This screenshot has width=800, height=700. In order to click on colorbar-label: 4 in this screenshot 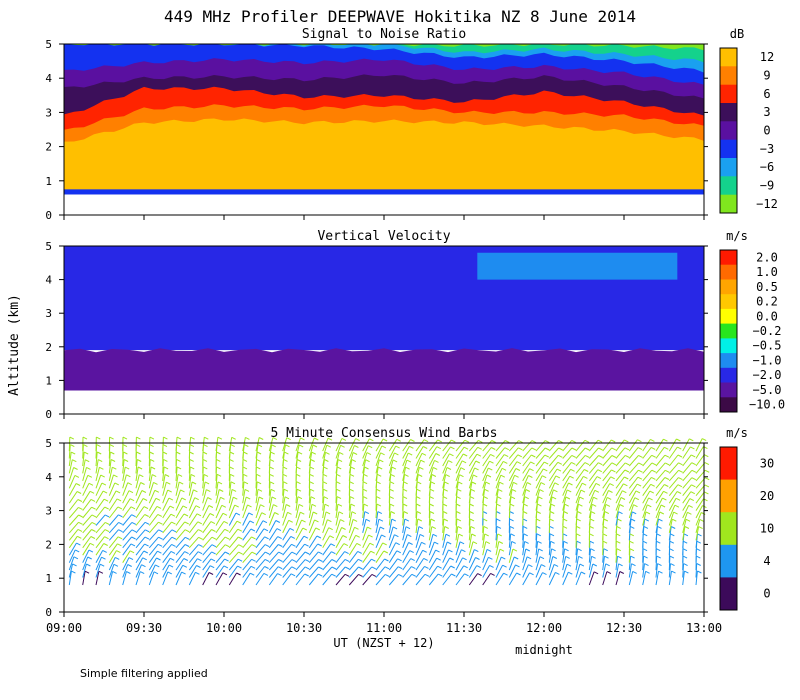, I will do `click(766, 561)`.